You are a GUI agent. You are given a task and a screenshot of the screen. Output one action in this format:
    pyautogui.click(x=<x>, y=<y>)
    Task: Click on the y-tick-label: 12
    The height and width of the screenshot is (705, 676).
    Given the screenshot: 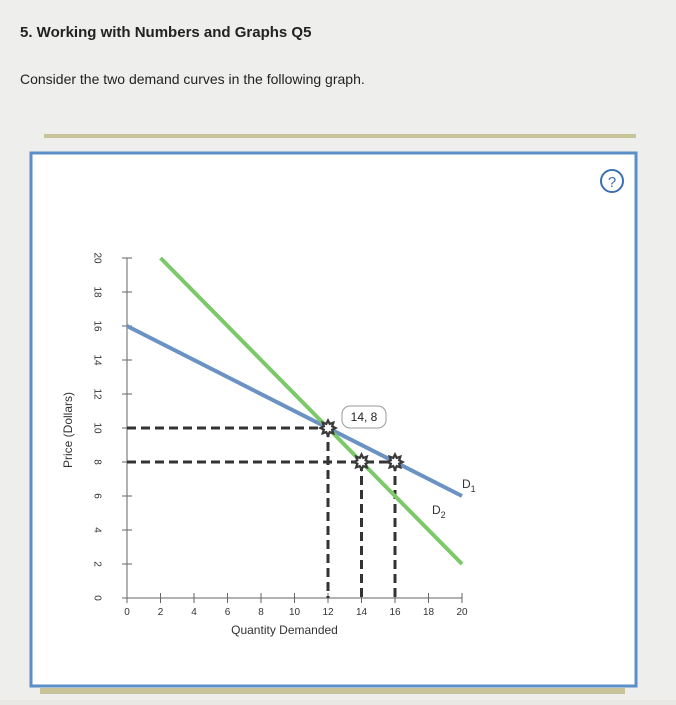 What is the action you would take?
    pyautogui.click(x=96, y=394)
    